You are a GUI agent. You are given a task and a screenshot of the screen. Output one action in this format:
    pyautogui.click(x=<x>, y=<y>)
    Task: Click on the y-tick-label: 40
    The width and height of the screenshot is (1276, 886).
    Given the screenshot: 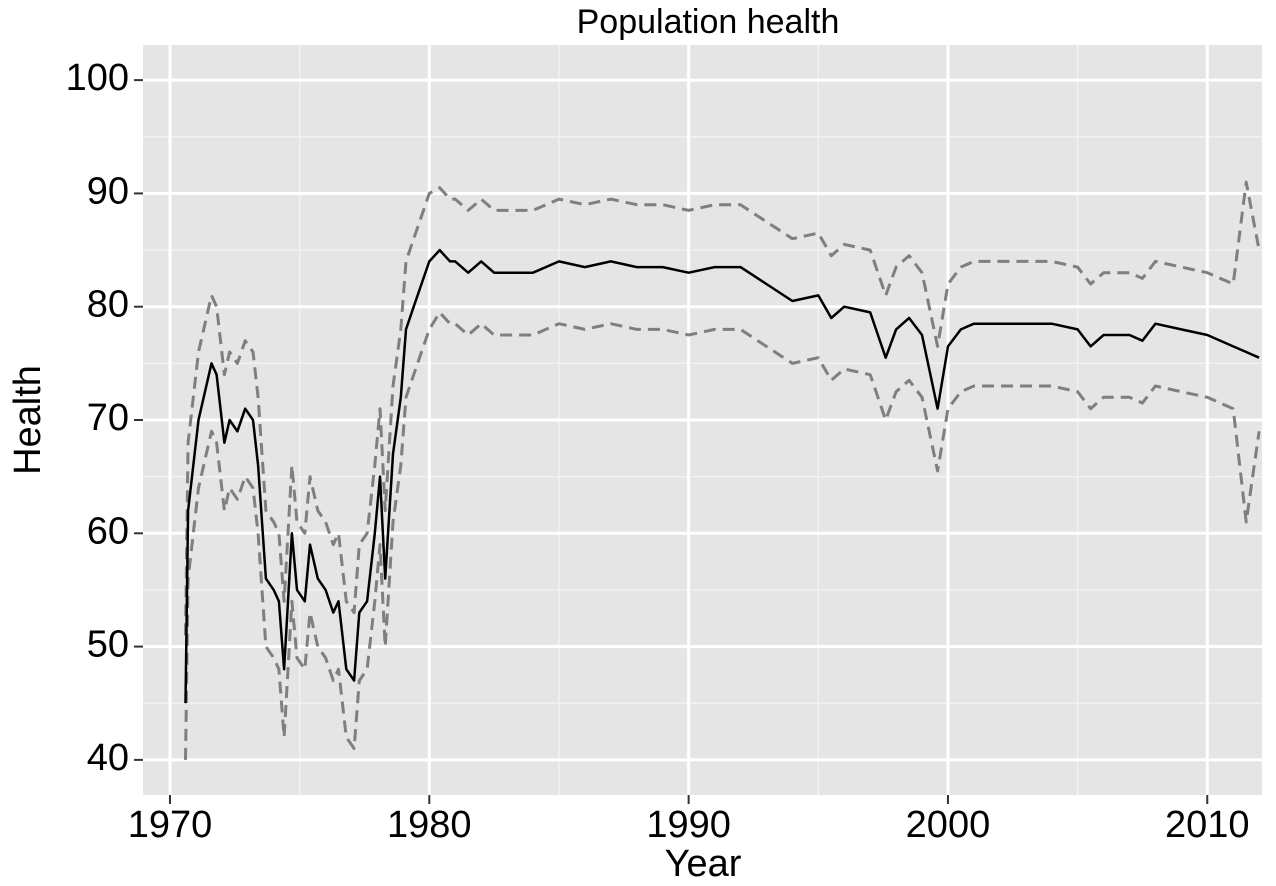 What is the action you would take?
    pyautogui.click(x=108, y=758)
    